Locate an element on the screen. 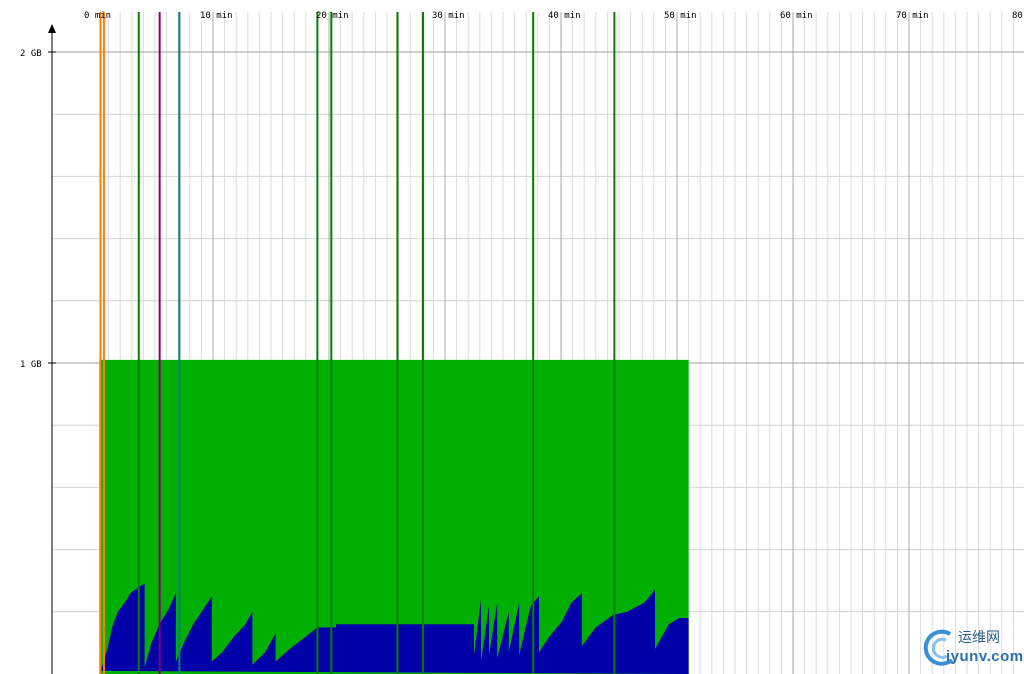 The image size is (1024, 674). x-tick-label: 80 is located at coordinates (1017, 16).